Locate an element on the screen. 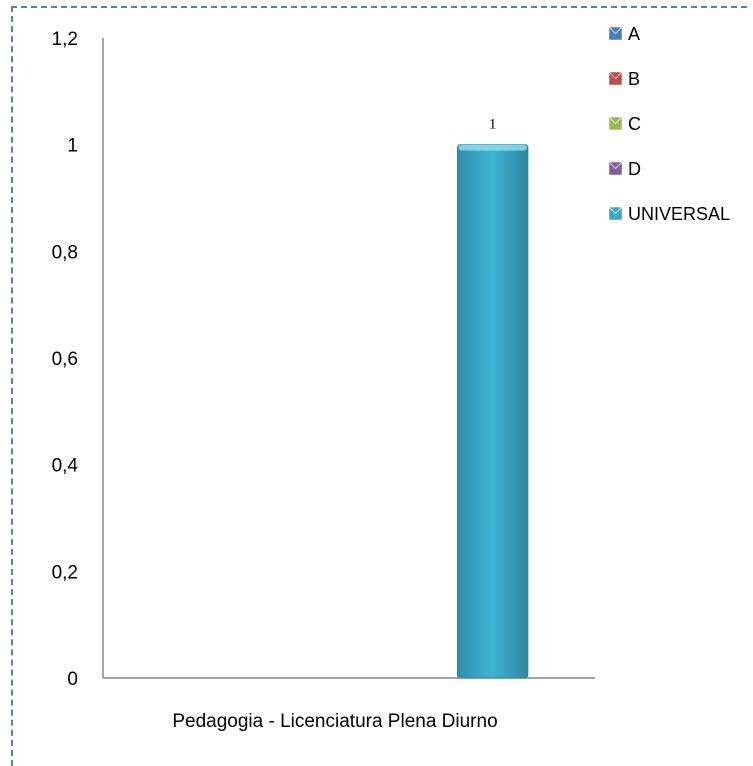  y-tick-labels: 0 0,2 0,4 0,6 0,8 1 1,2 is located at coordinates (65, 359).